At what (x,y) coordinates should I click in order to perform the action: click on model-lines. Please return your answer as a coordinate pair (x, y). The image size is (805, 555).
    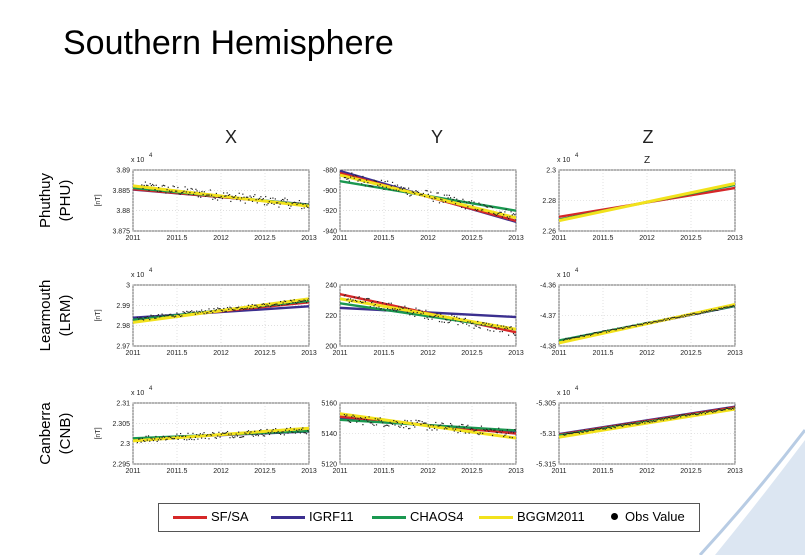
    Looking at the image, I should click on (221, 435).